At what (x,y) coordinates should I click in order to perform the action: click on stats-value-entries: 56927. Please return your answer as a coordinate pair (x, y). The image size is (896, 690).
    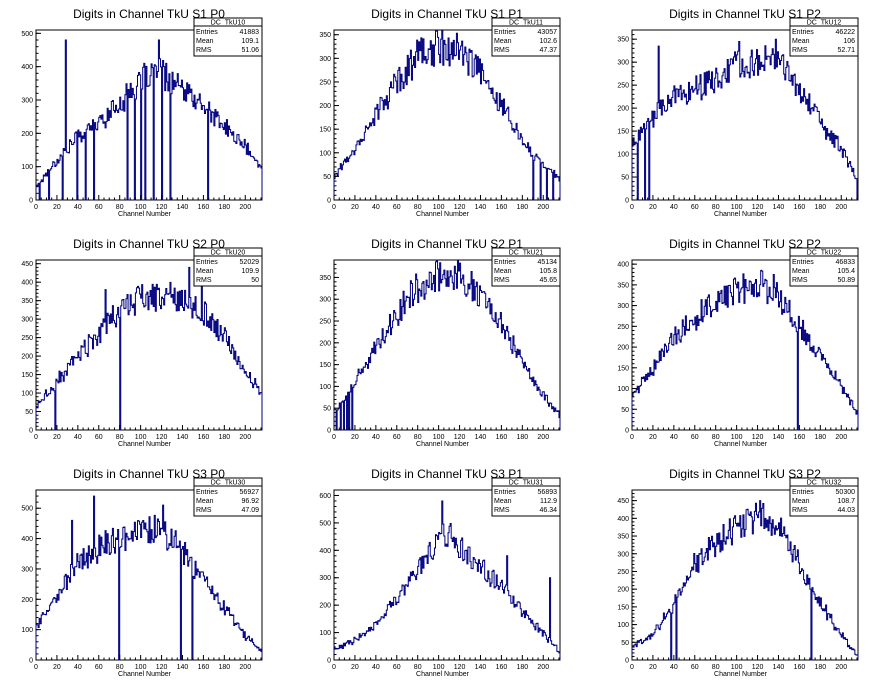
    Looking at the image, I should click on (250, 492).